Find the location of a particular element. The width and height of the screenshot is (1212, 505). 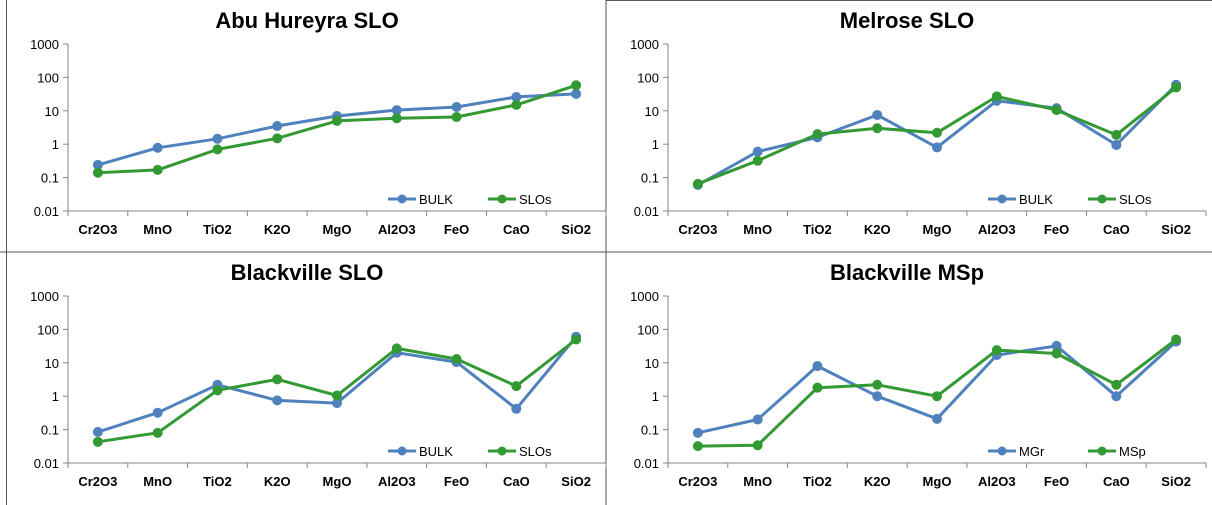

x-tick-label: MnO is located at coordinates (757, 229).